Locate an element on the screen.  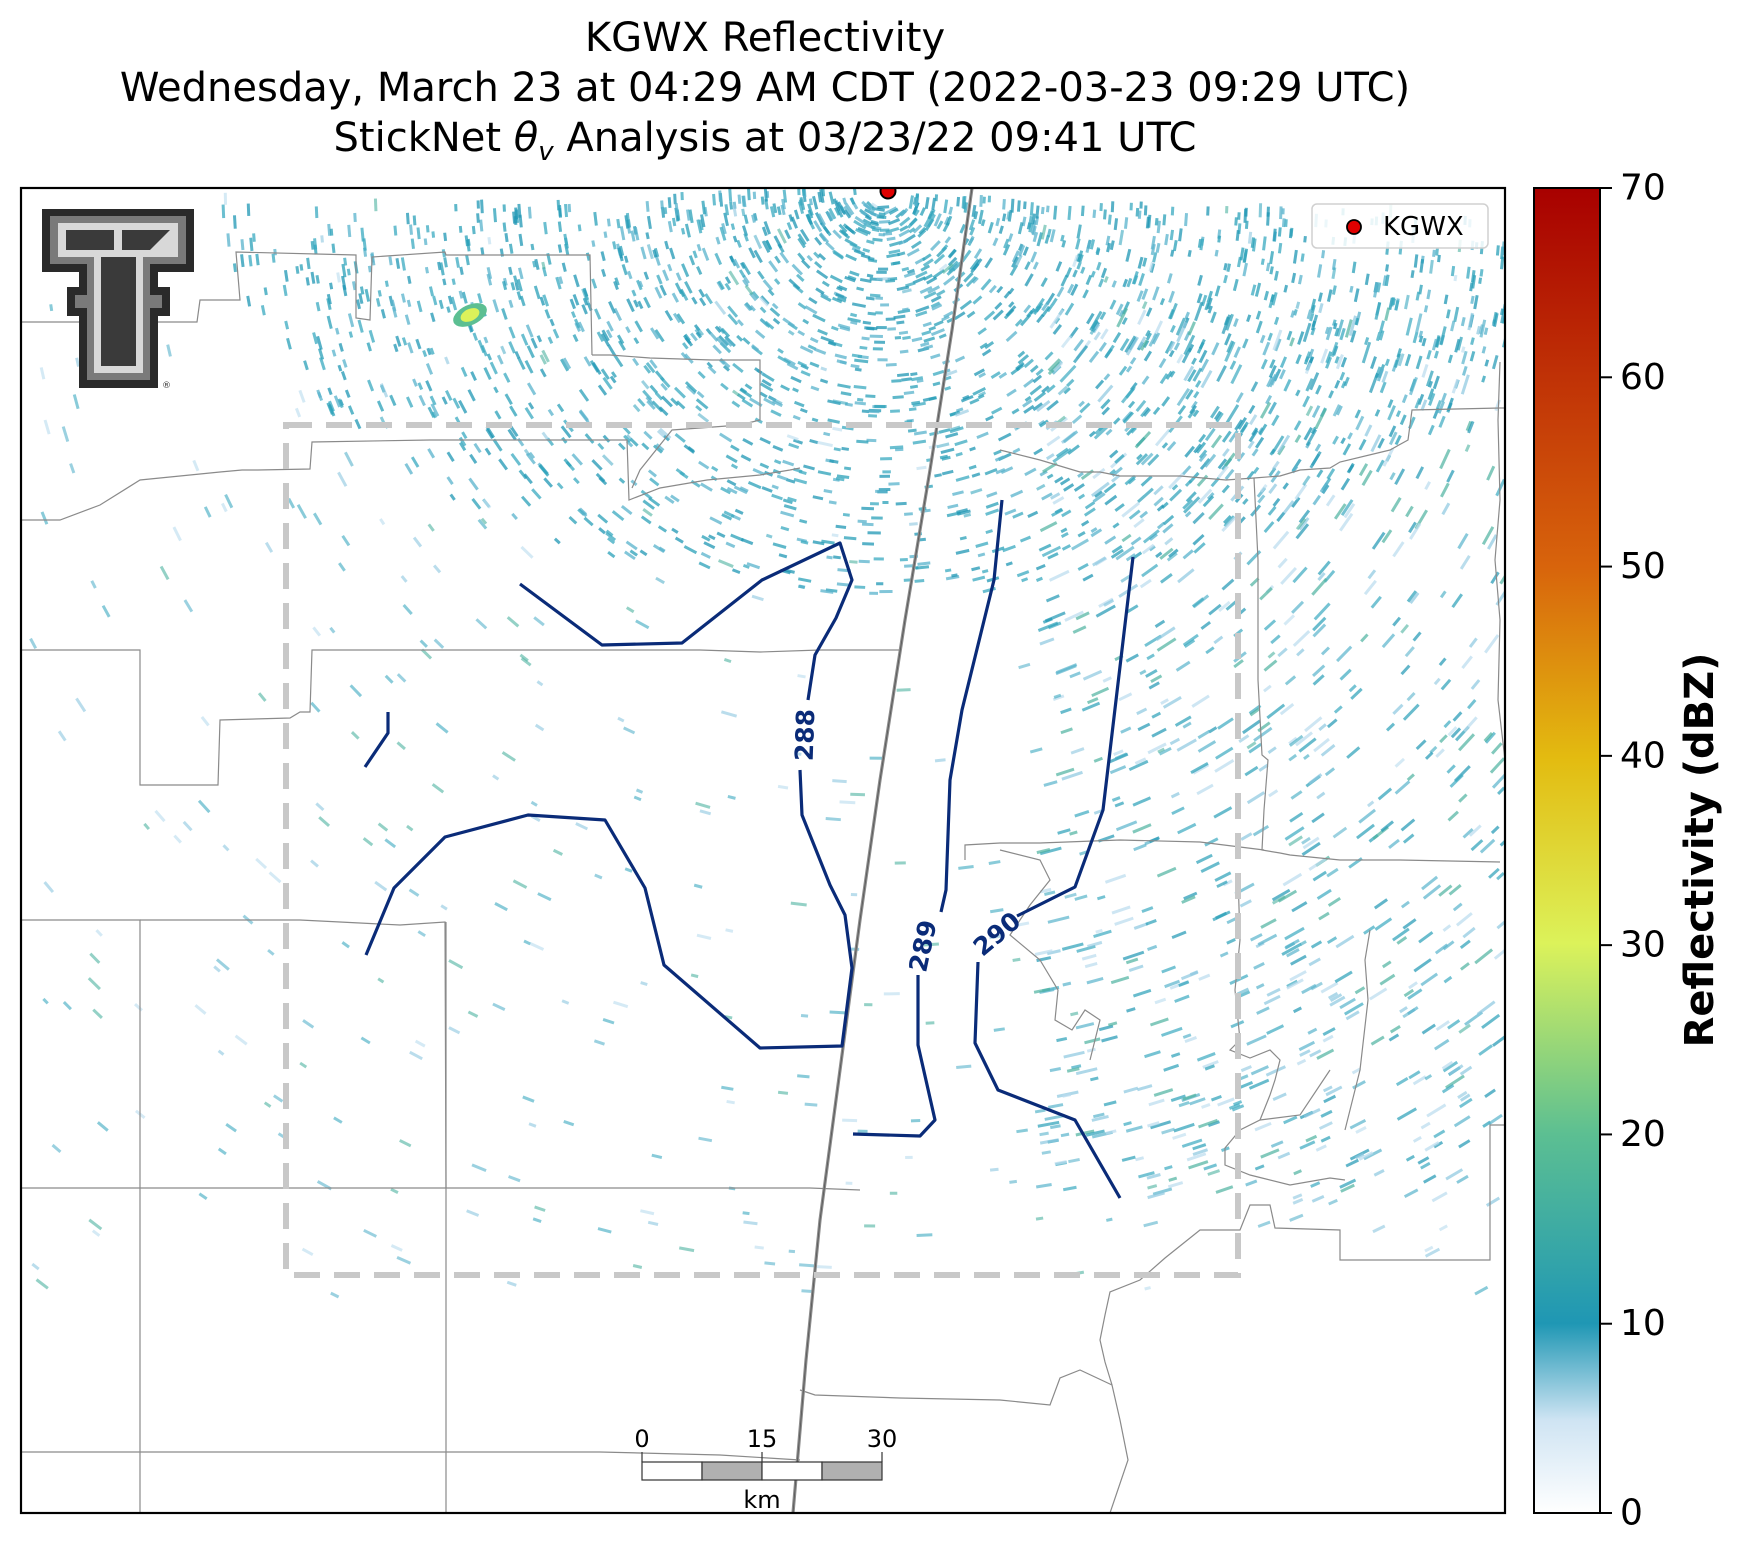
colorbar-tick-label: 30 is located at coordinates (1643, 945).